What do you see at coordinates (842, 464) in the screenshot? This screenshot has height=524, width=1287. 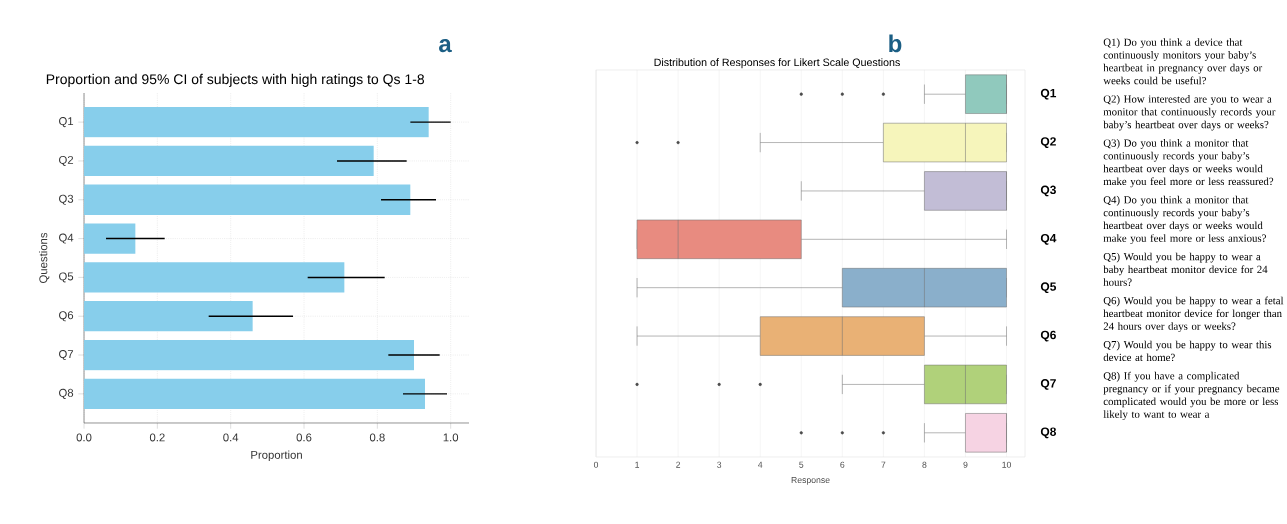 I see `x-tick-label: 6` at bounding box center [842, 464].